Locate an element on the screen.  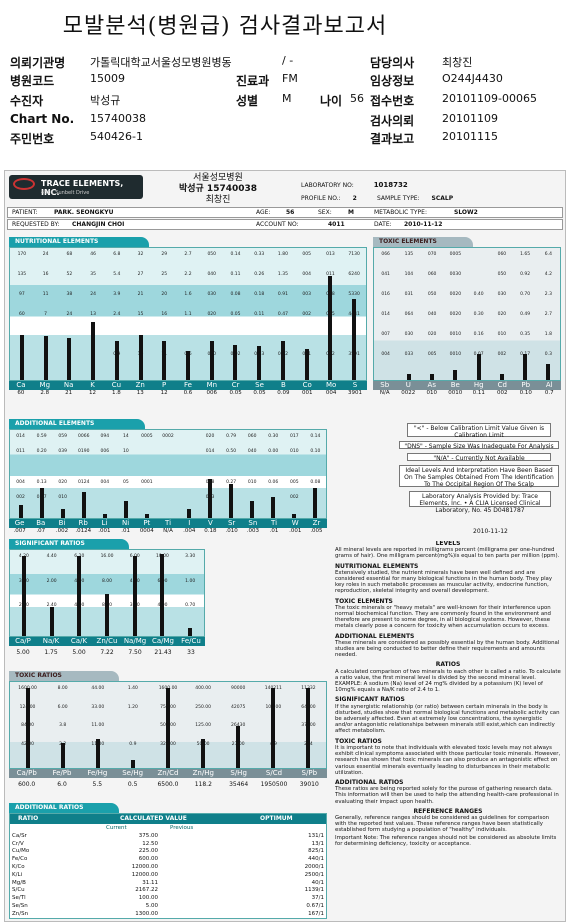
grid-row: 014 064 040 0020 0.30 020 0.49 2.7 is located at coordinates (467, 314).